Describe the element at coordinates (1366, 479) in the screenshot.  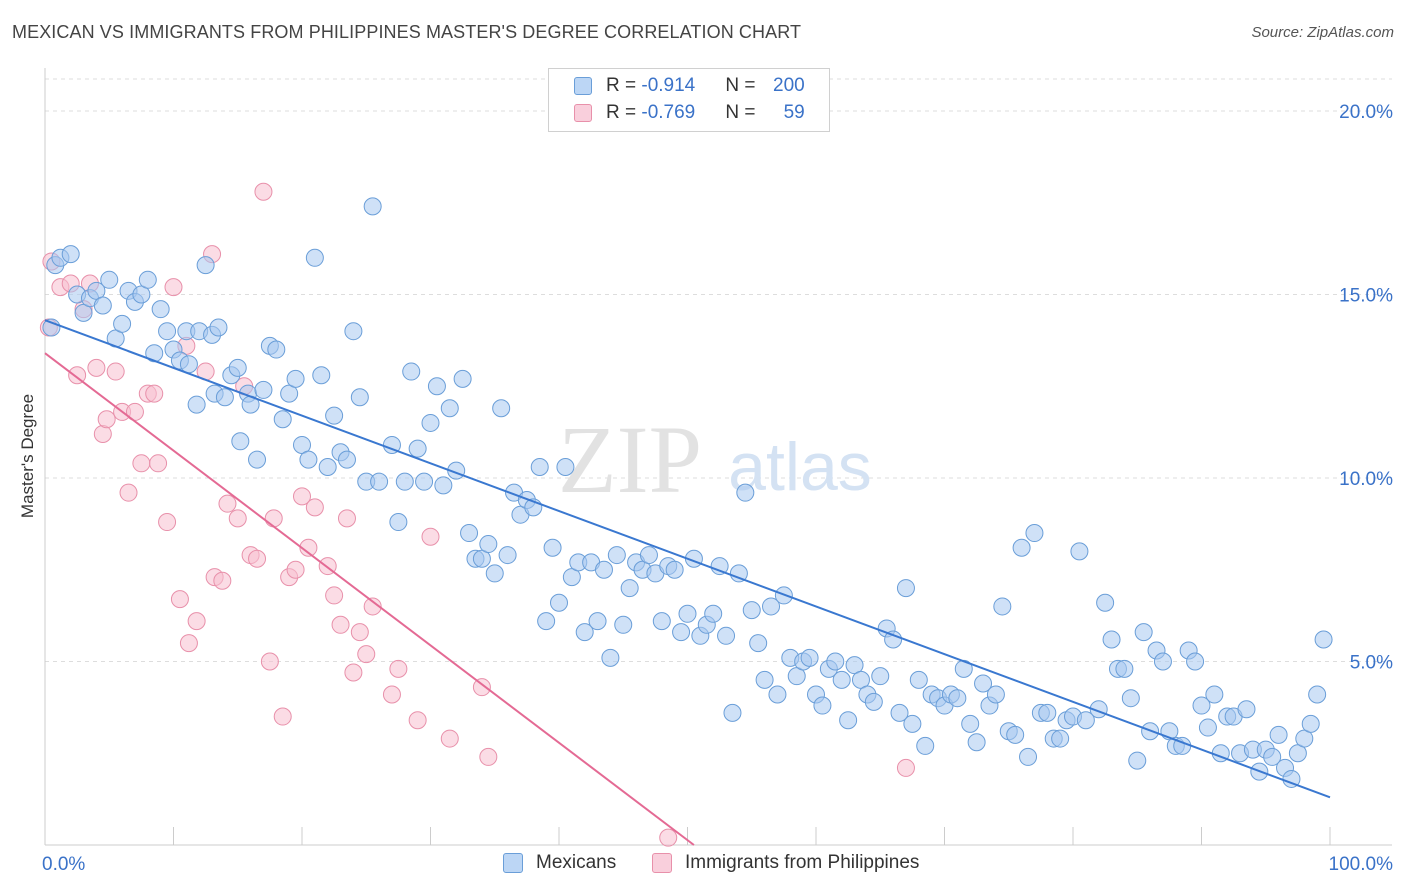
I see `y-tick-label: 10.0%` at that location.